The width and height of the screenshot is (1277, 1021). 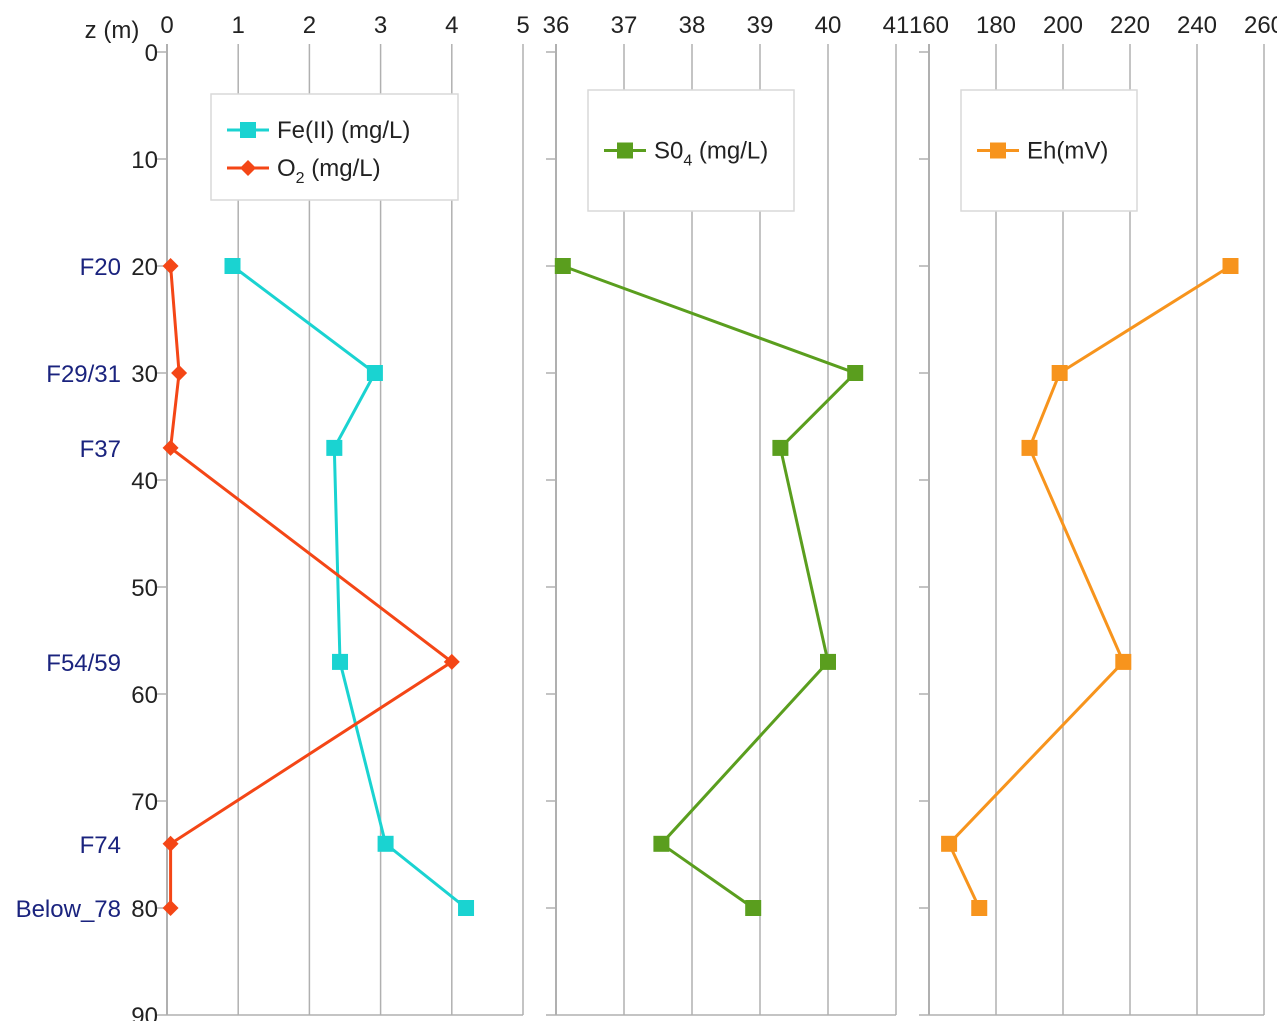 I want to click on legend: Fe(II) (mg/L) O2 (mg/L), so click(x=334, y=147).